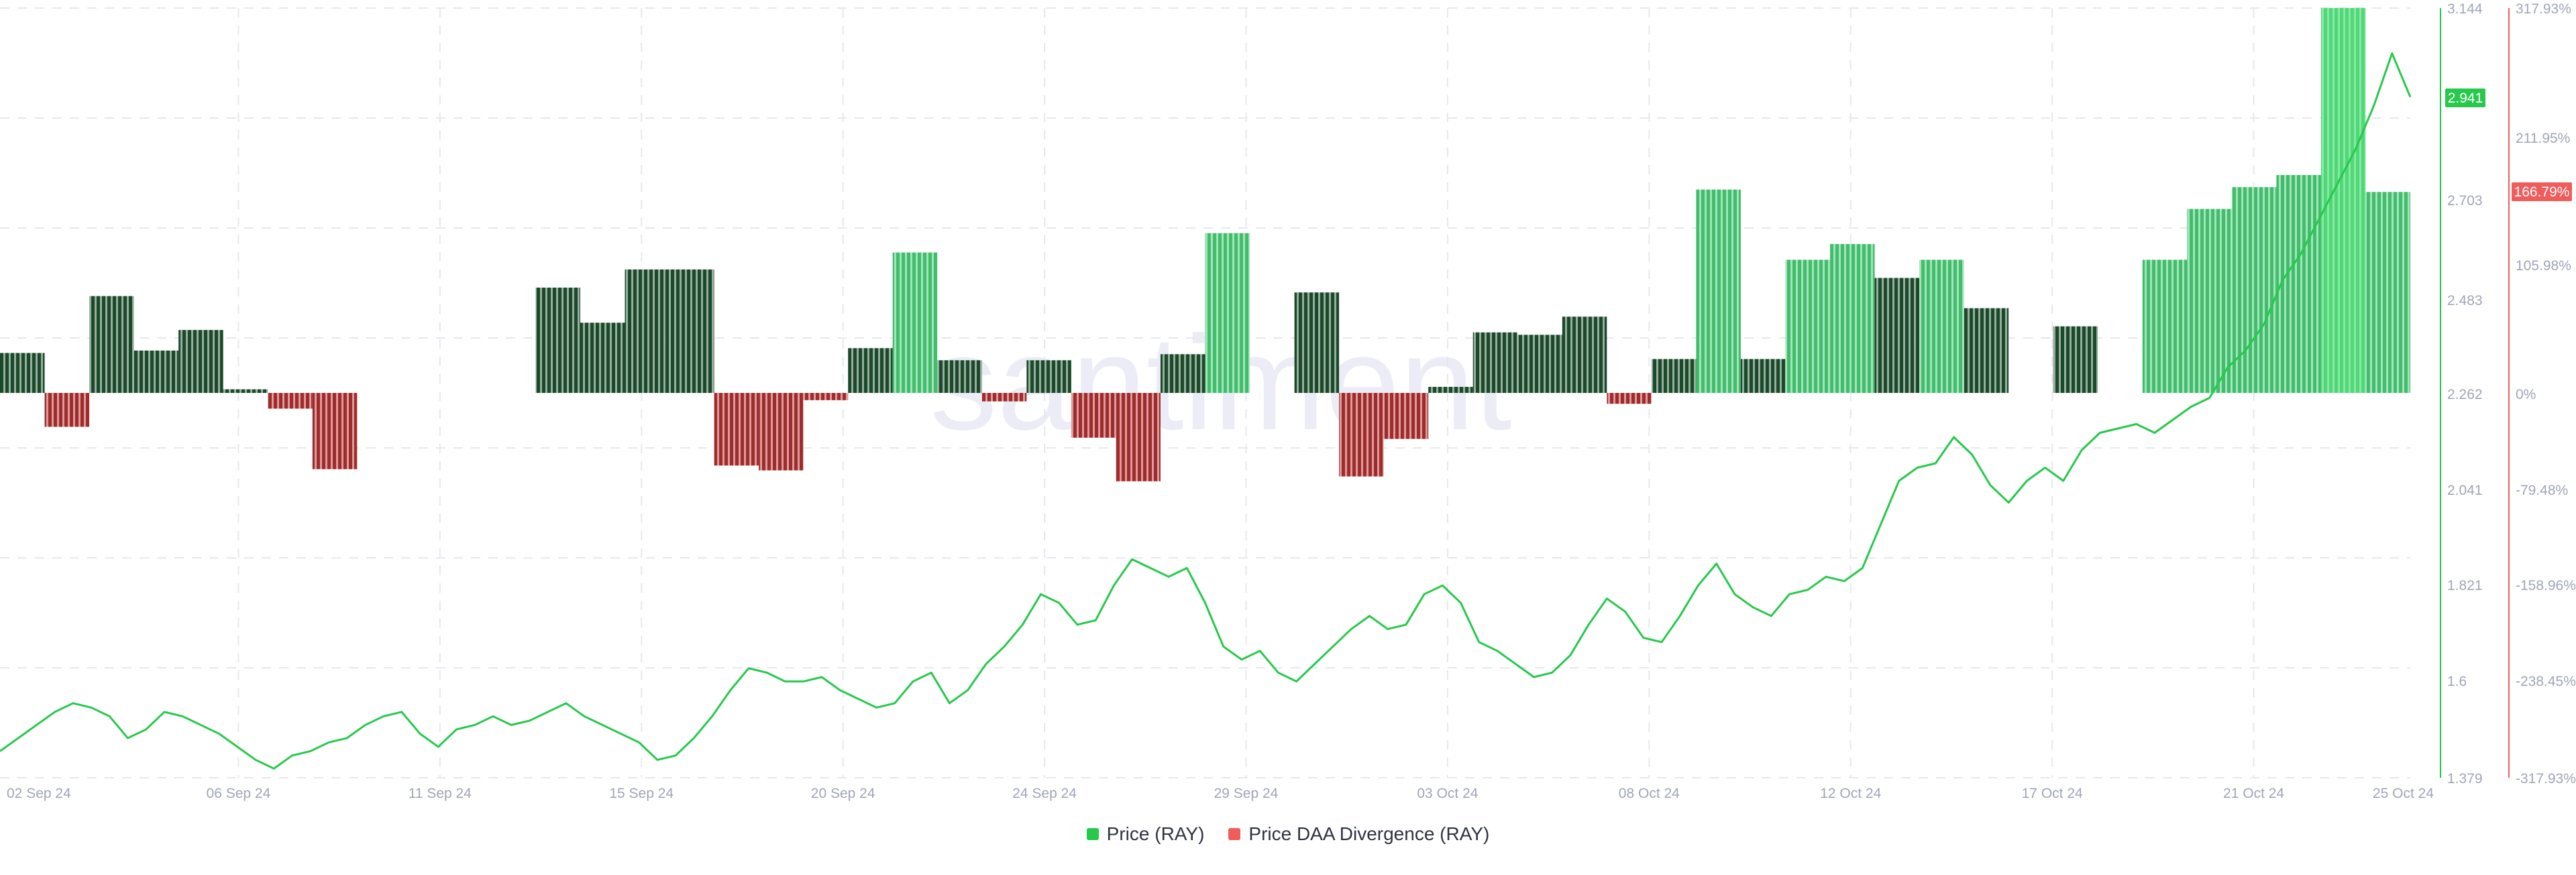  Describe the element at coordinates (2546, 778) in the screenshot. I see `divergence-tick-label: -317.93%` at that location.